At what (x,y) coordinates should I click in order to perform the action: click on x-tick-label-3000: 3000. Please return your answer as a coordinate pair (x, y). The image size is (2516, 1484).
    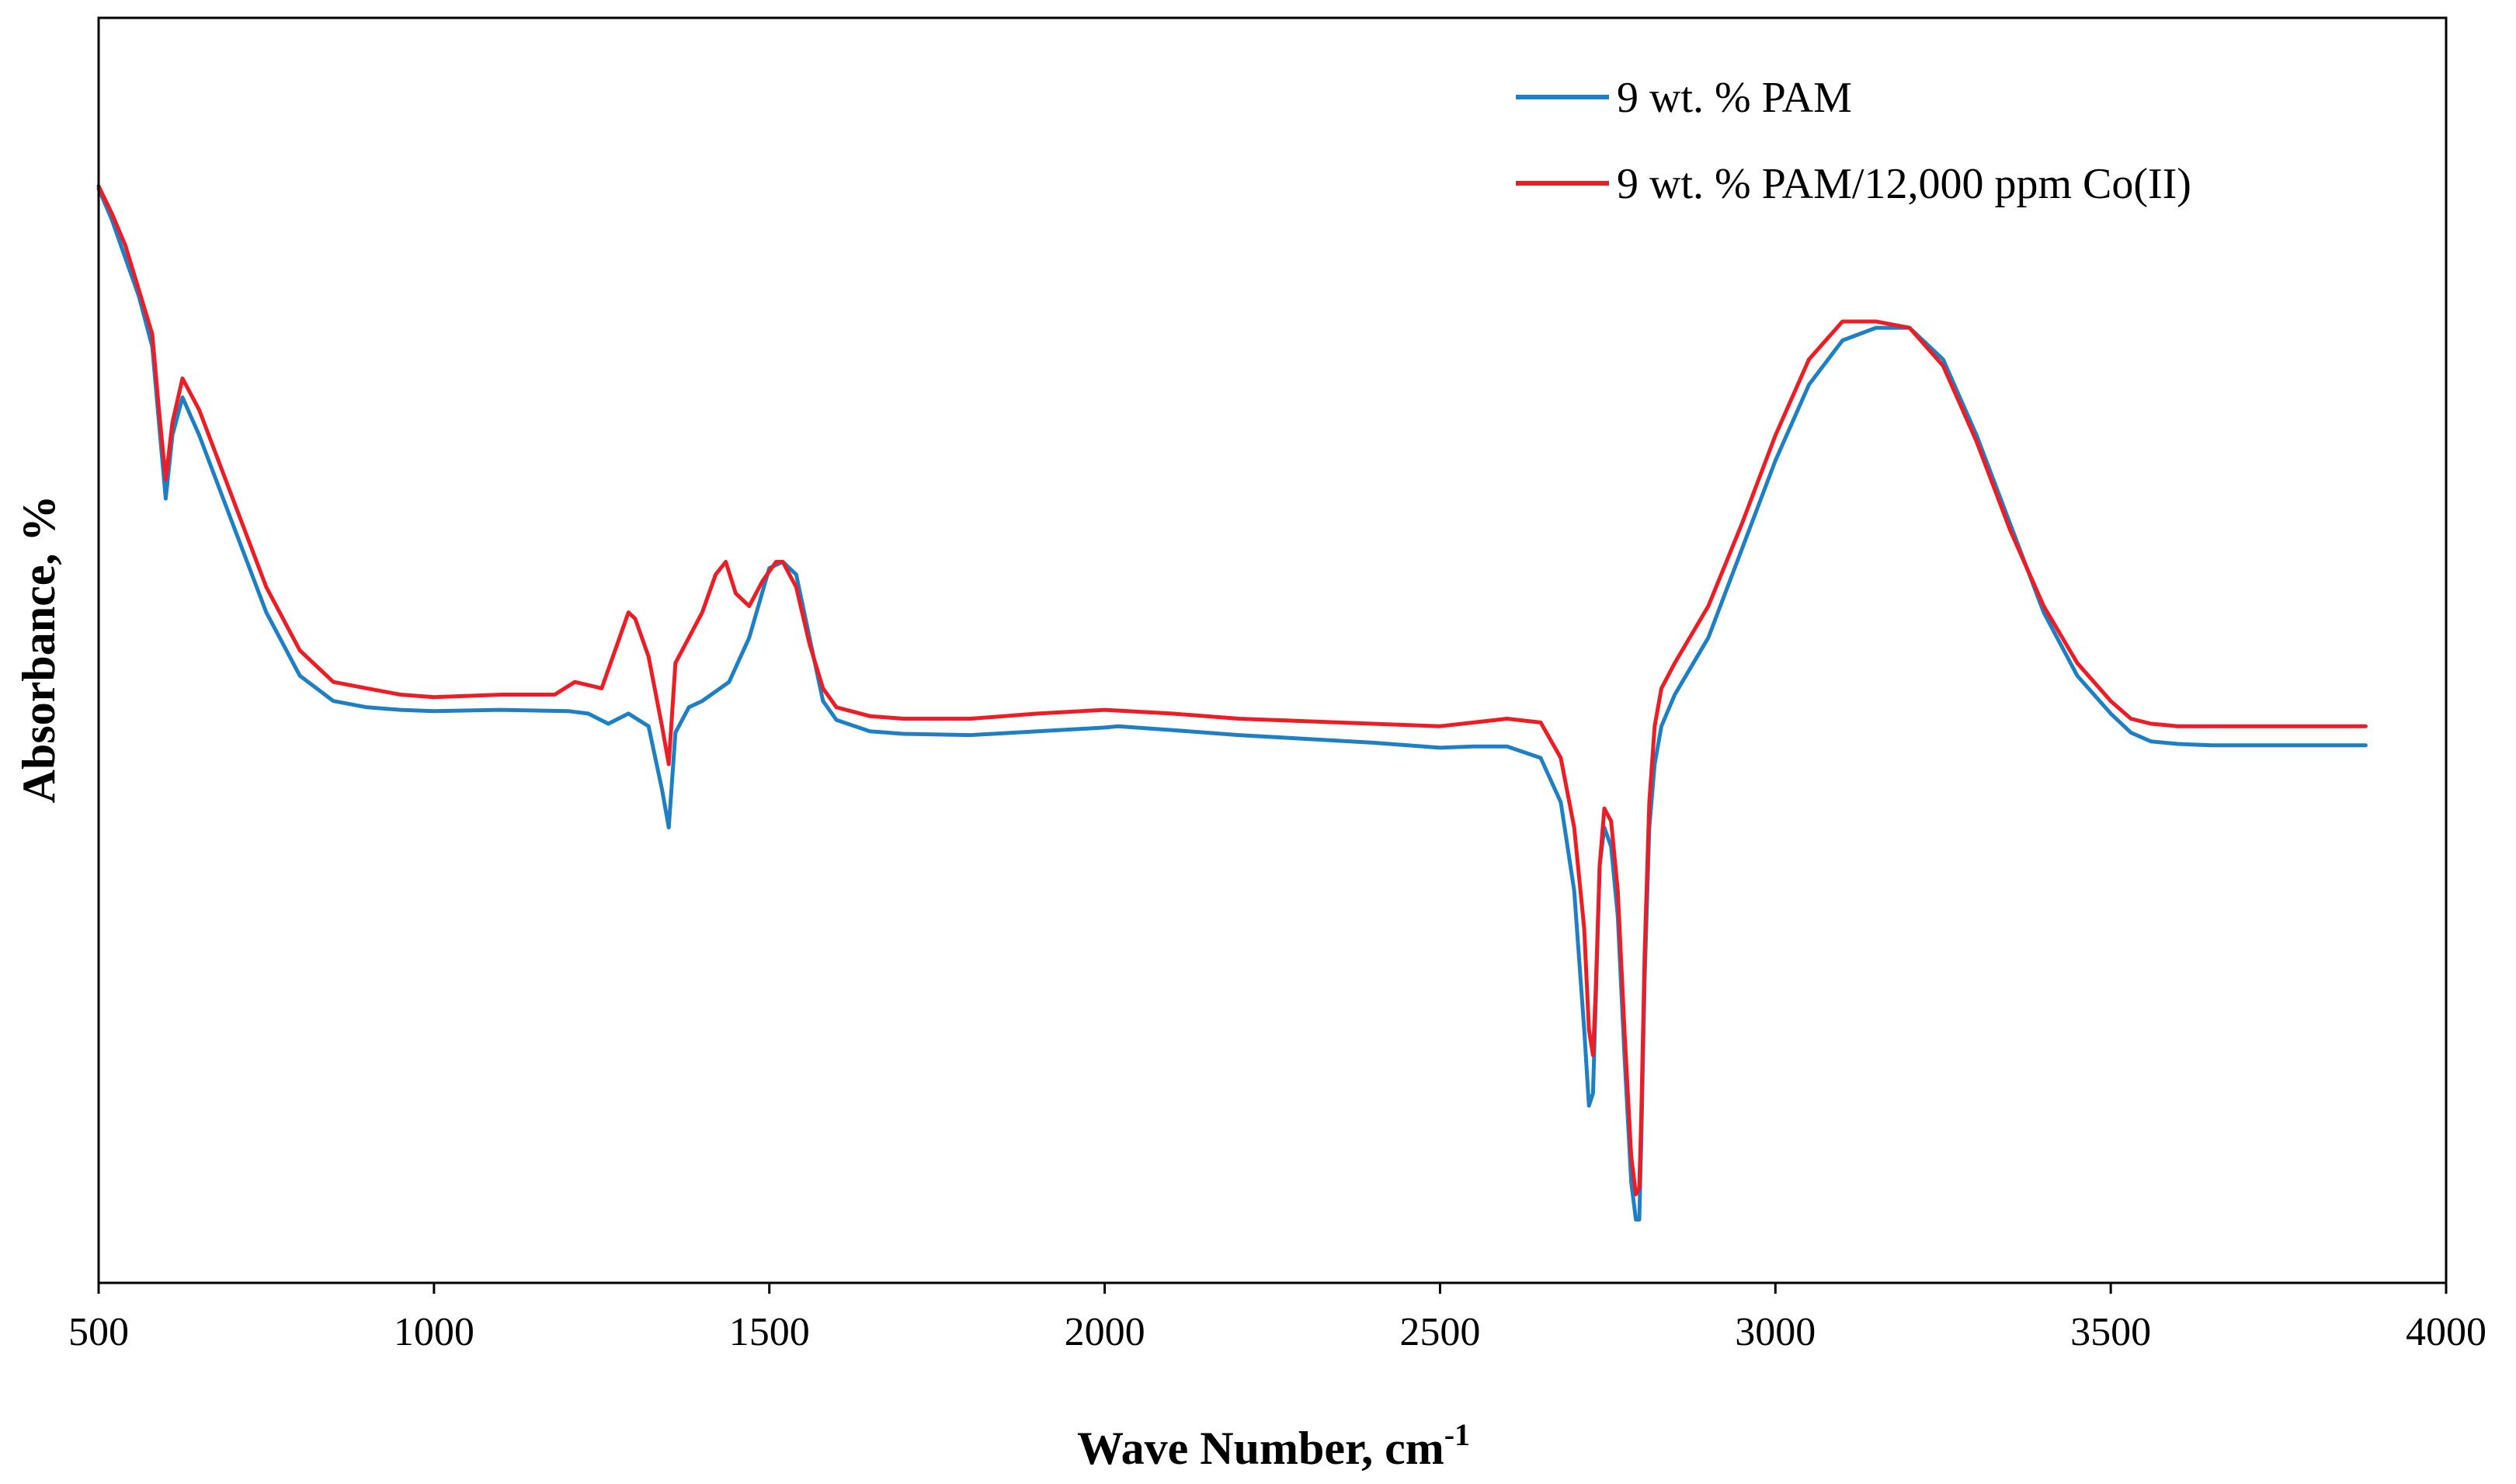
    Looking at the image, I should click on (1776, 1332).